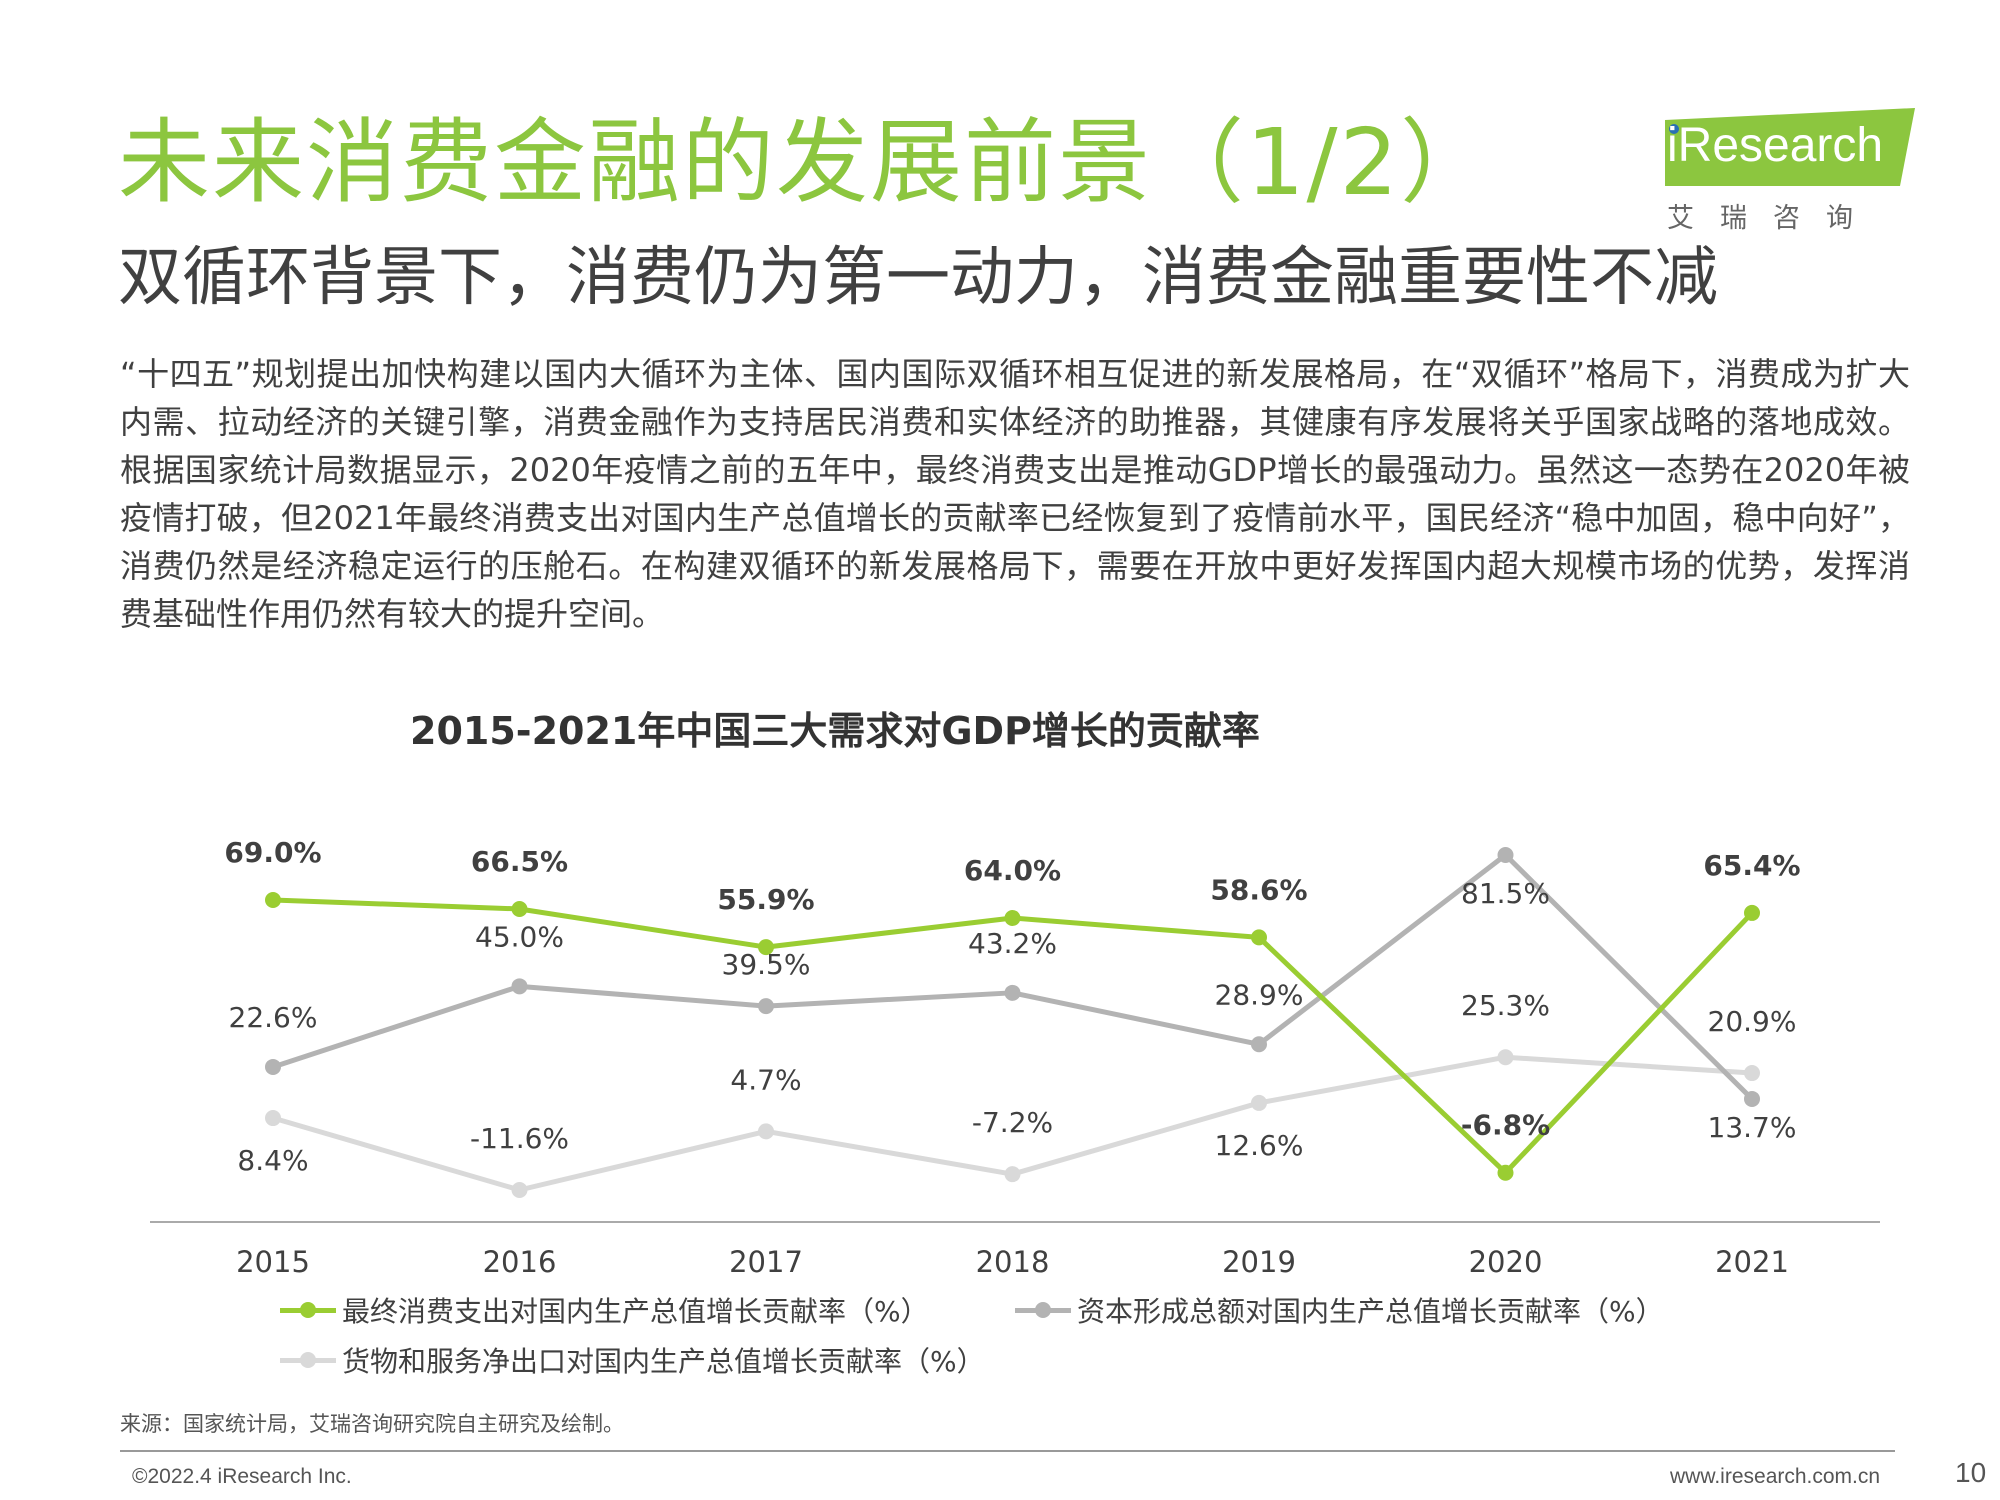 The image size is (2000, 1500). Describe the element at coordinates (1674, 129) in the screenshot. I see `logo-dot` at that location.